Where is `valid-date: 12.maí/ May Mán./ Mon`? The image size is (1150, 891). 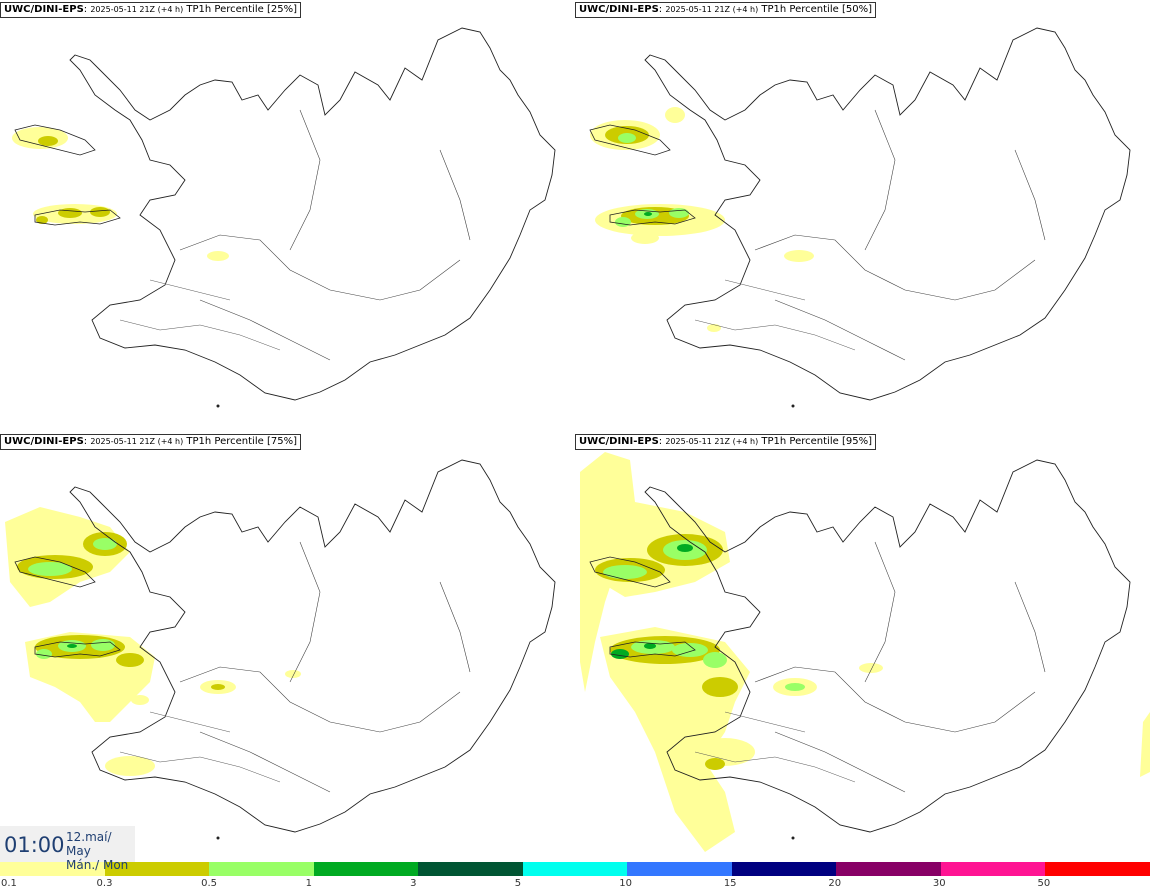
valid-date: 12.maí/ May Mán./ Mon is located at coordinates (100, 851).